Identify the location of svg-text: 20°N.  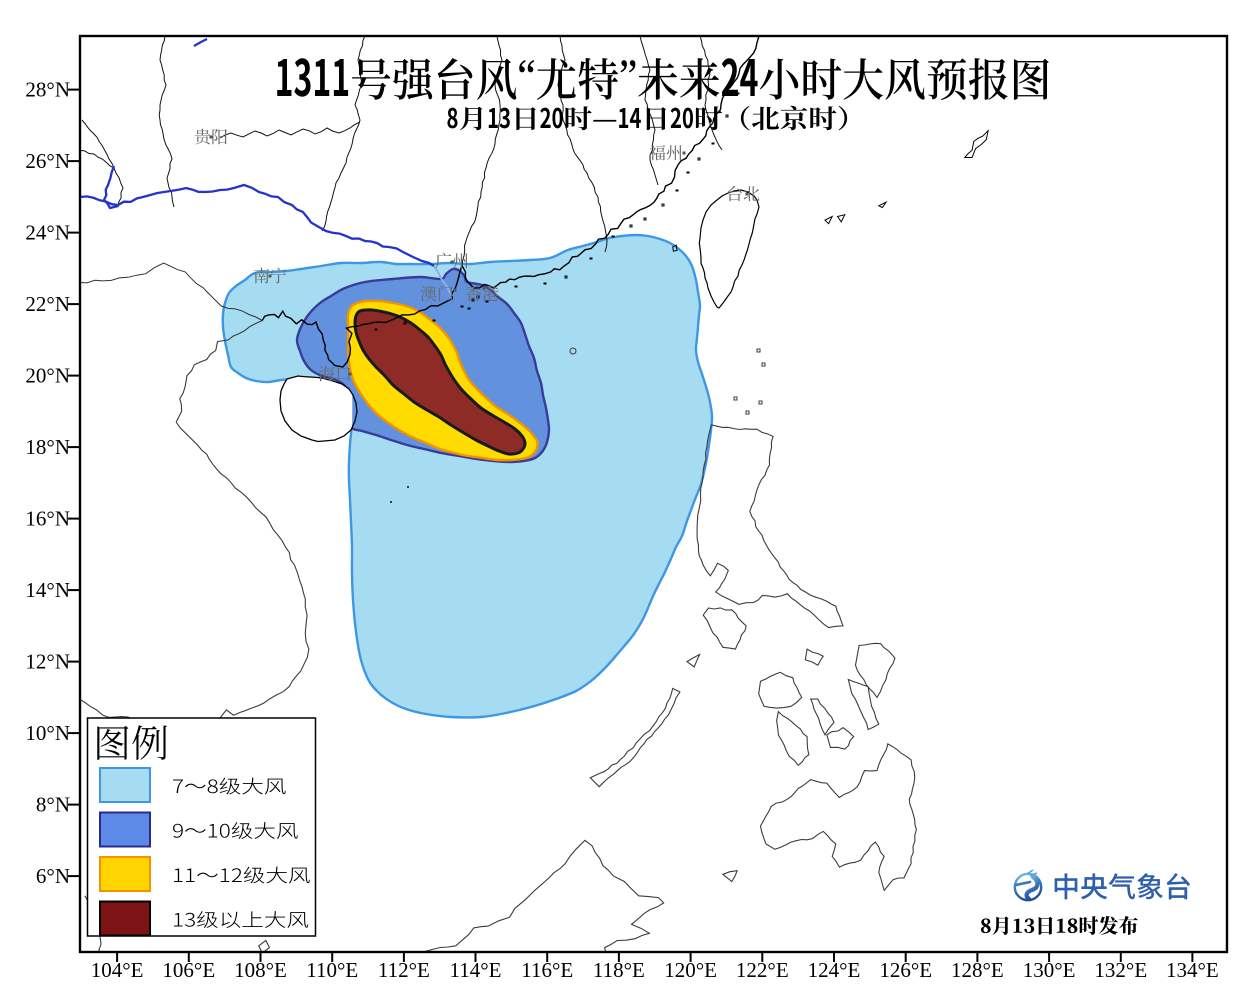
(47, 376).